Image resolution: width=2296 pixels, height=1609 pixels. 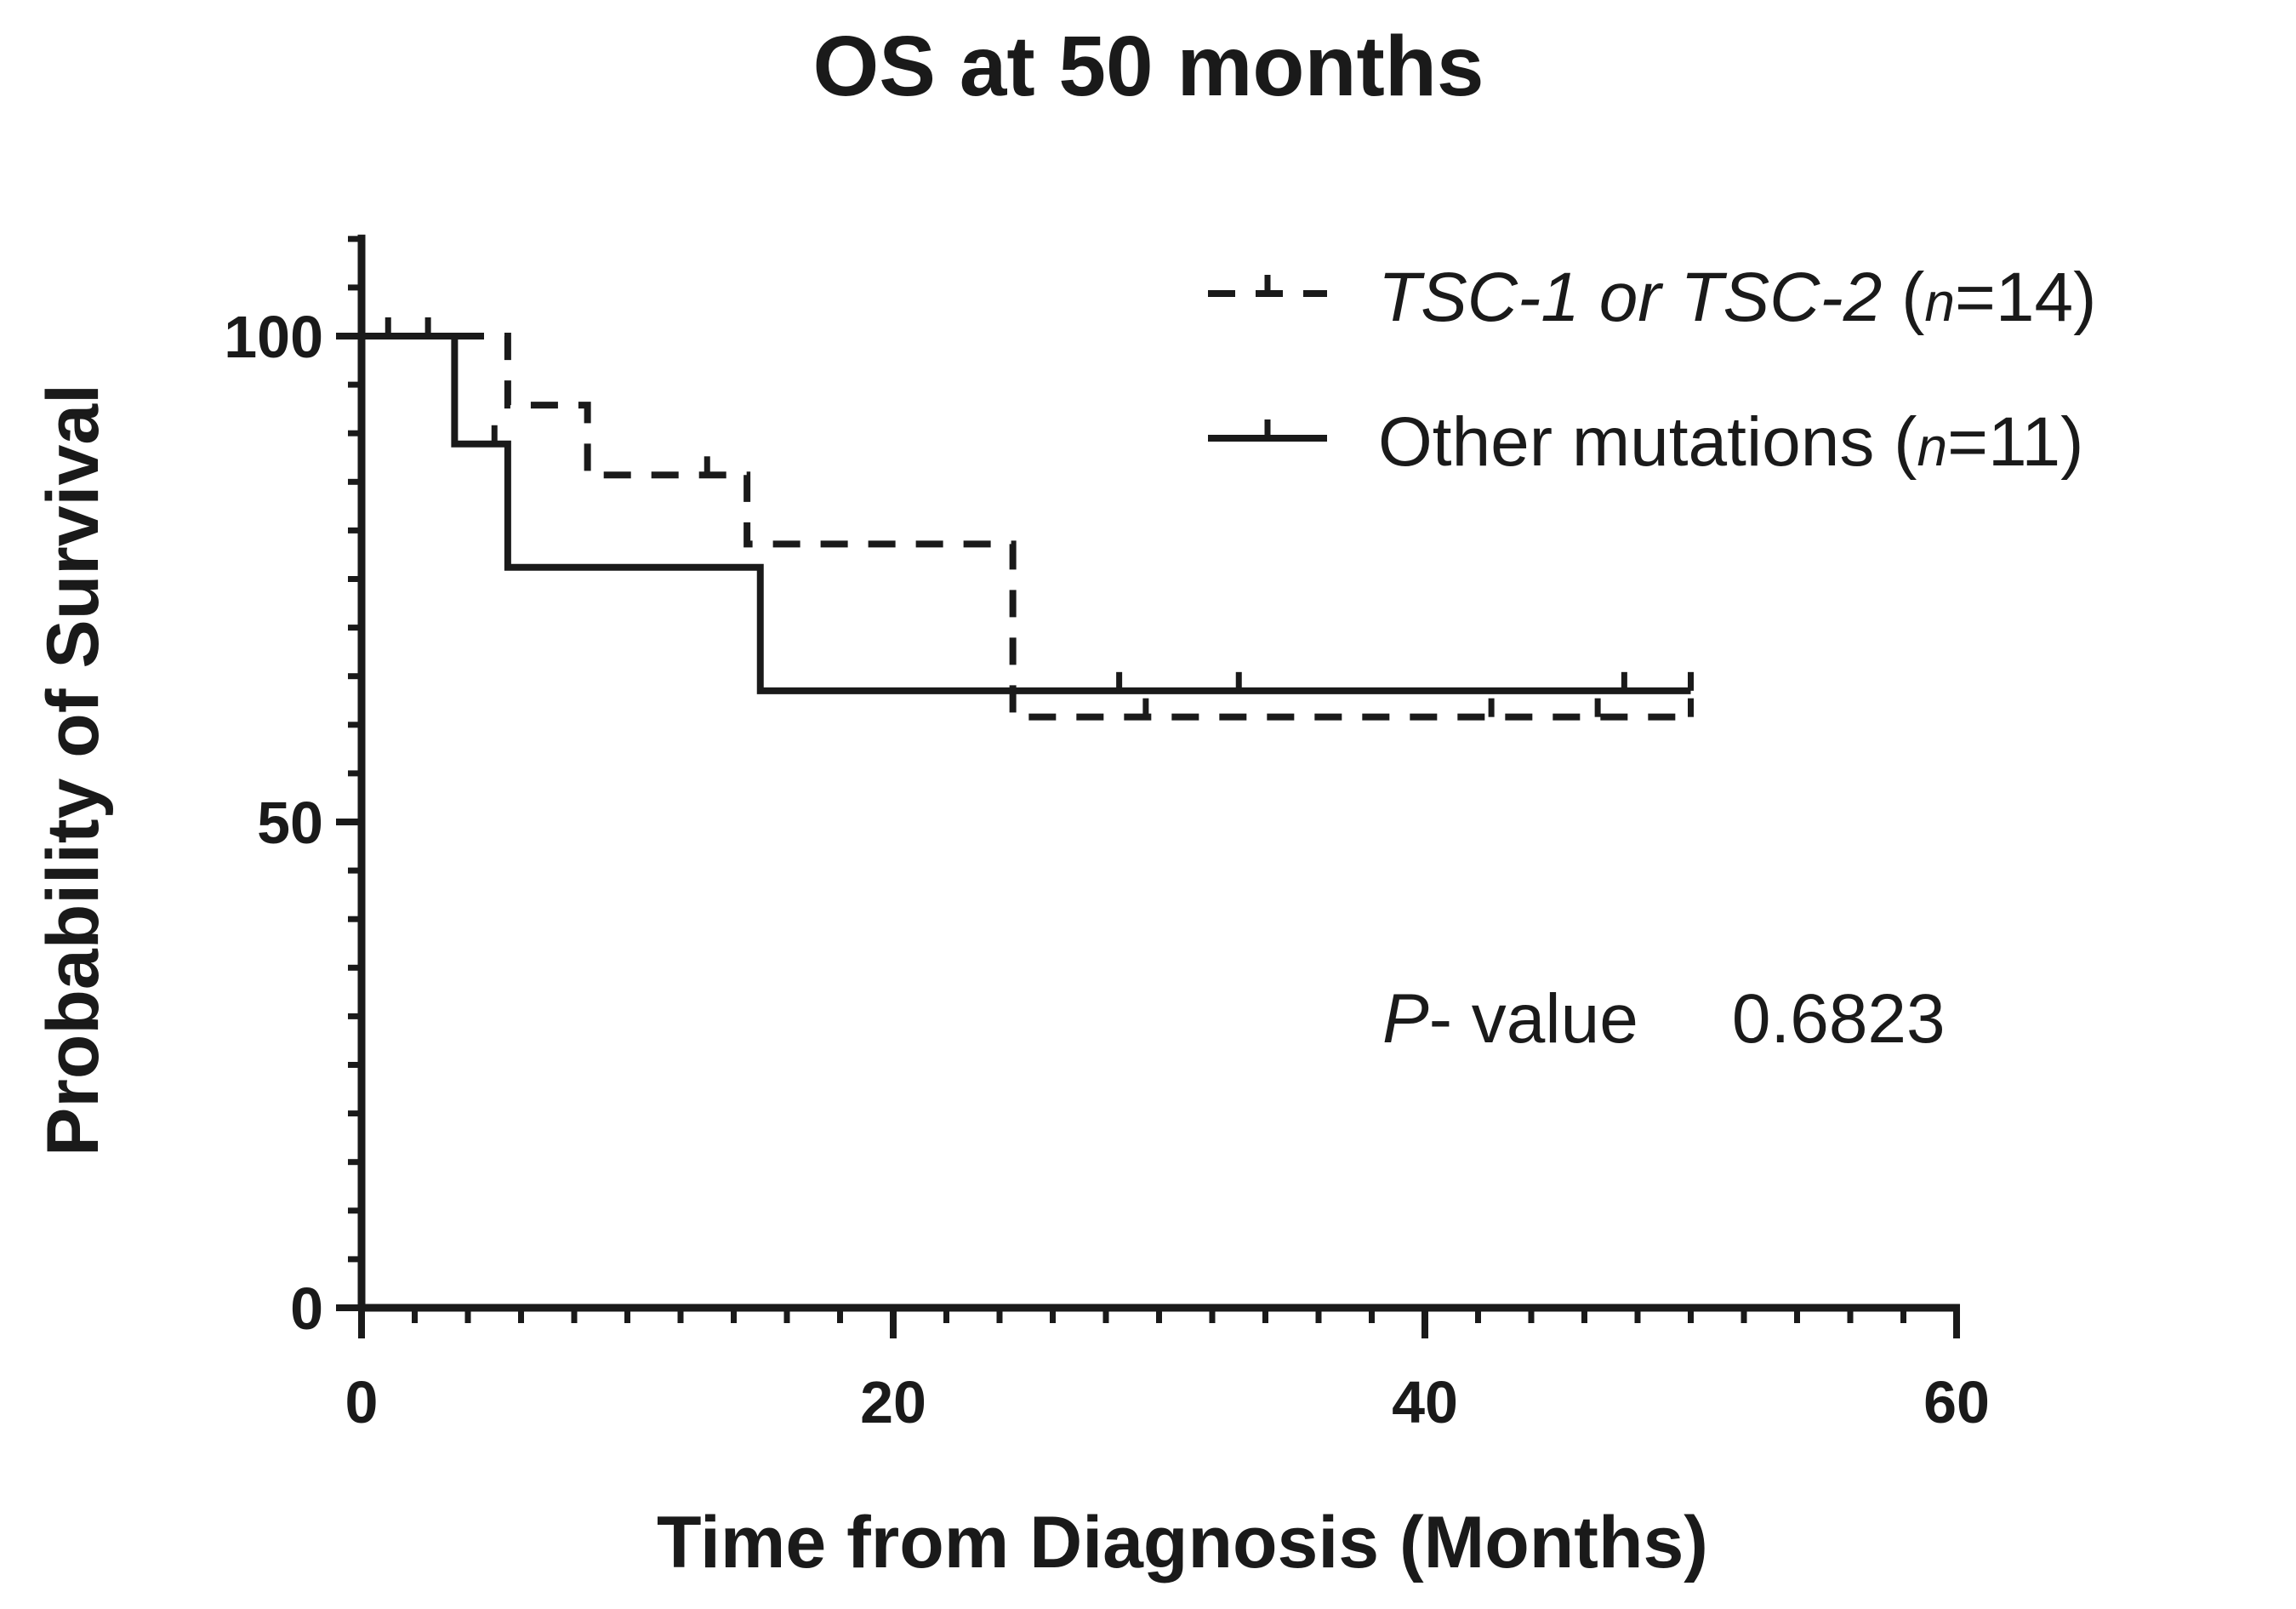 What do you see at coordinates (1903, 297) in the screenshot?
I see `legend-tsc-paren: (` at bounding box center [1903, 297].